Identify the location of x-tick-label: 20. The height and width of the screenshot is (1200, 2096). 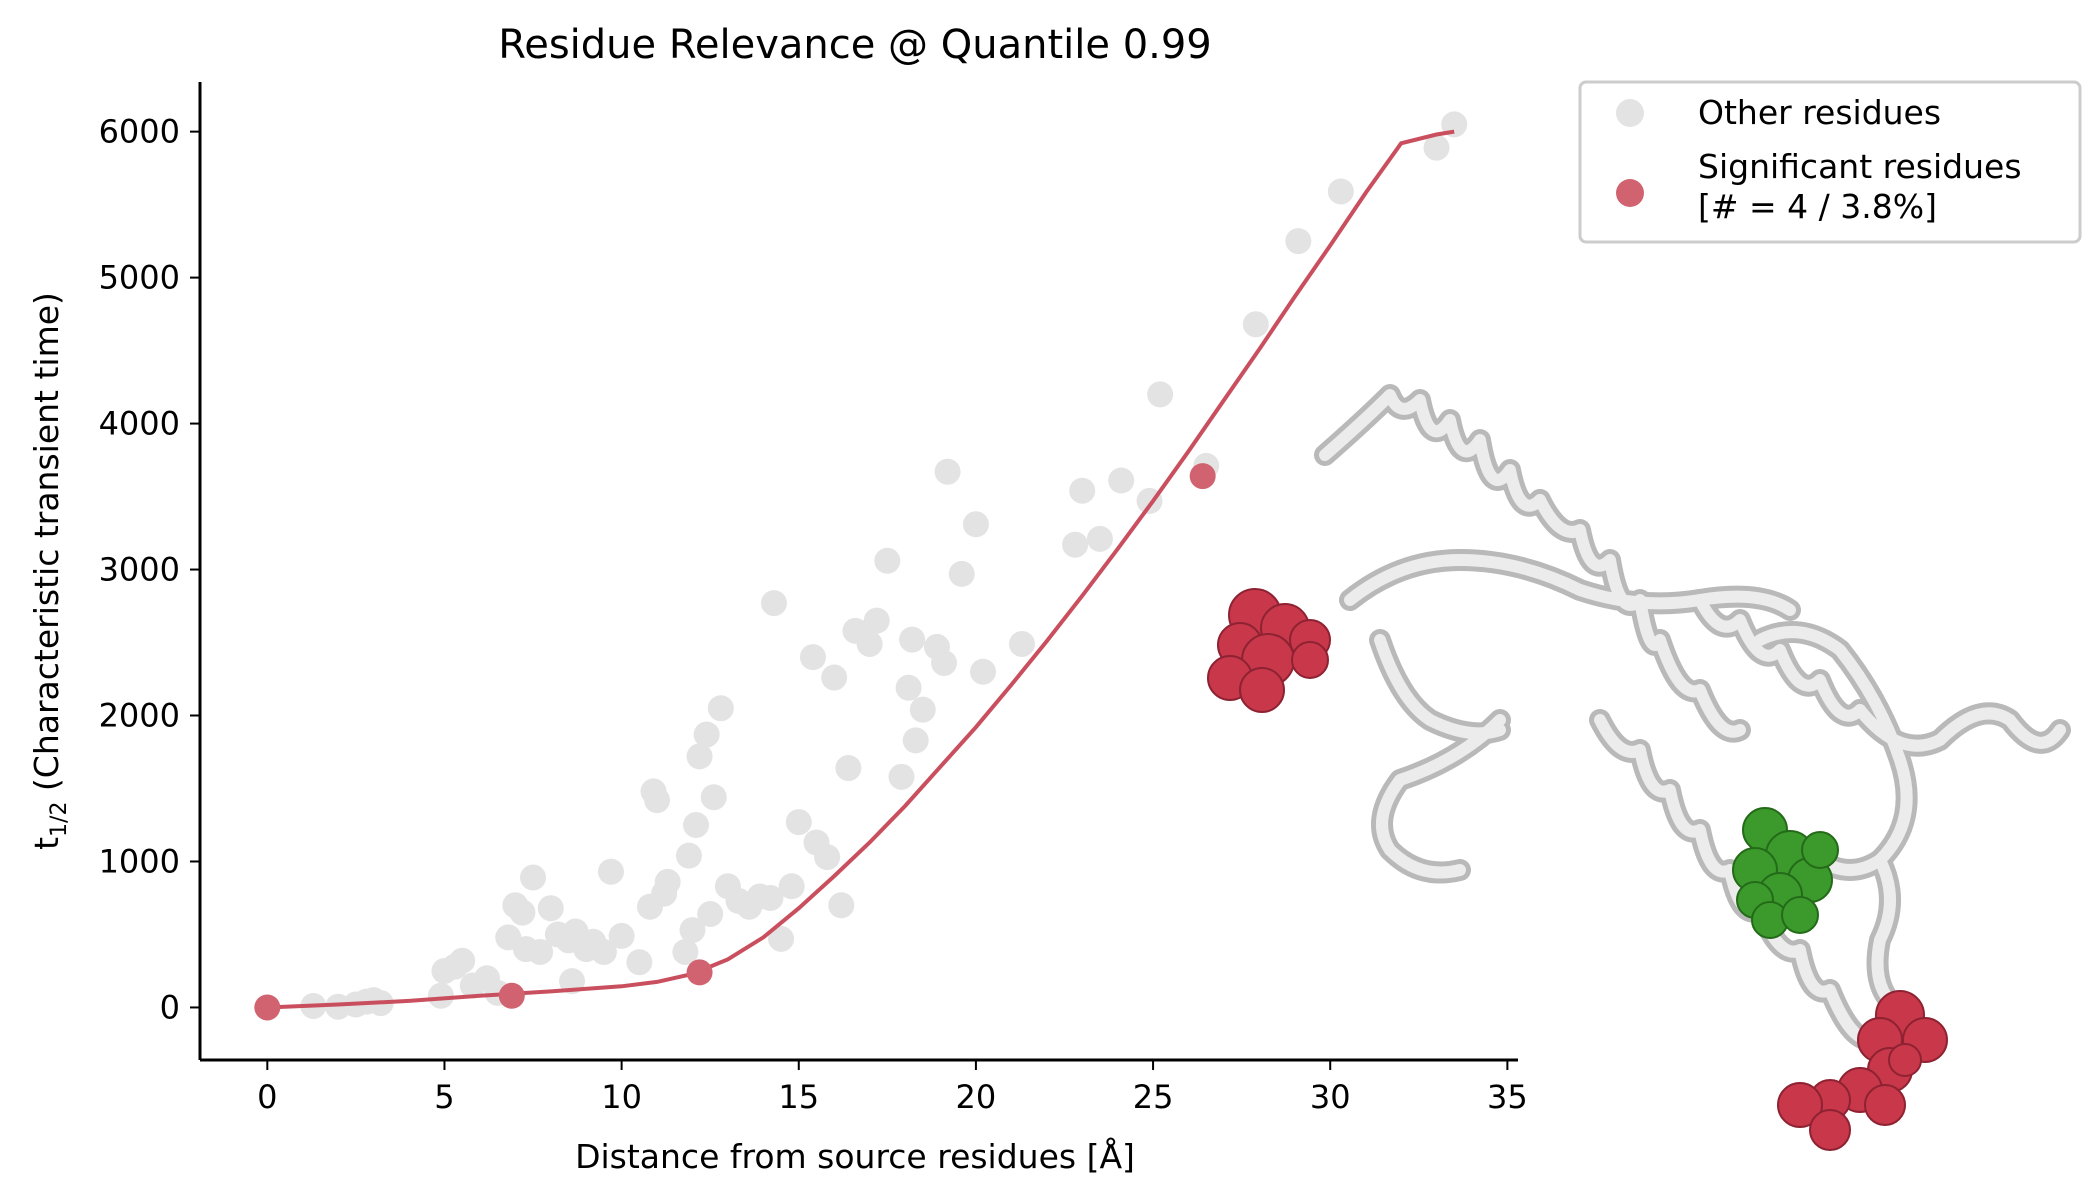
(976, 1097).